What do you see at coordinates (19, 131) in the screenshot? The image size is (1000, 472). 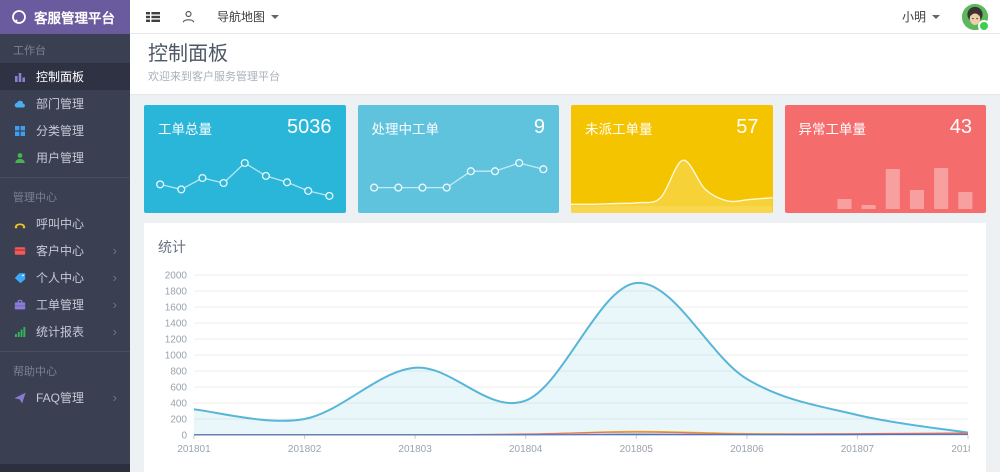 I see `grid-icon` at bounding box center [19, 131].